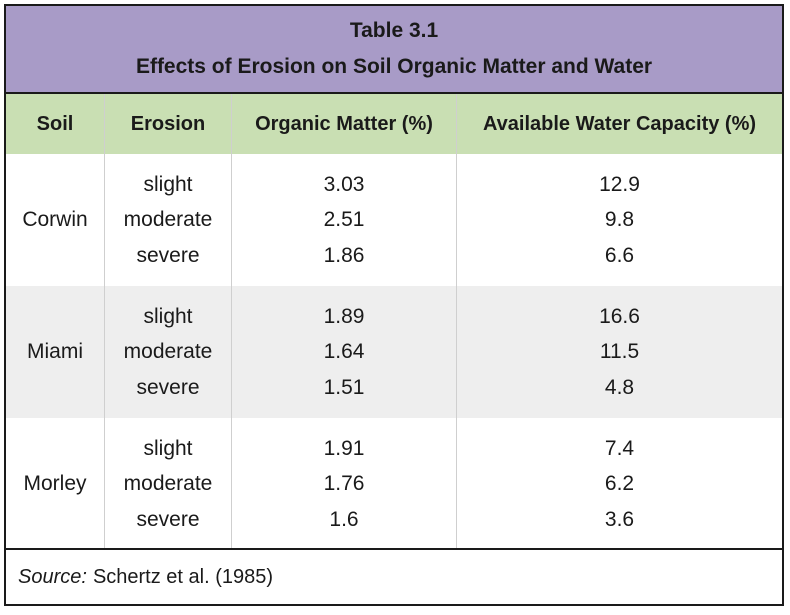 The height and width of the screenshot is (615, 790). Describe the element at coordinates (344, 448) in the screenshot. I see `organic-matter-value: 1.91` at that location.